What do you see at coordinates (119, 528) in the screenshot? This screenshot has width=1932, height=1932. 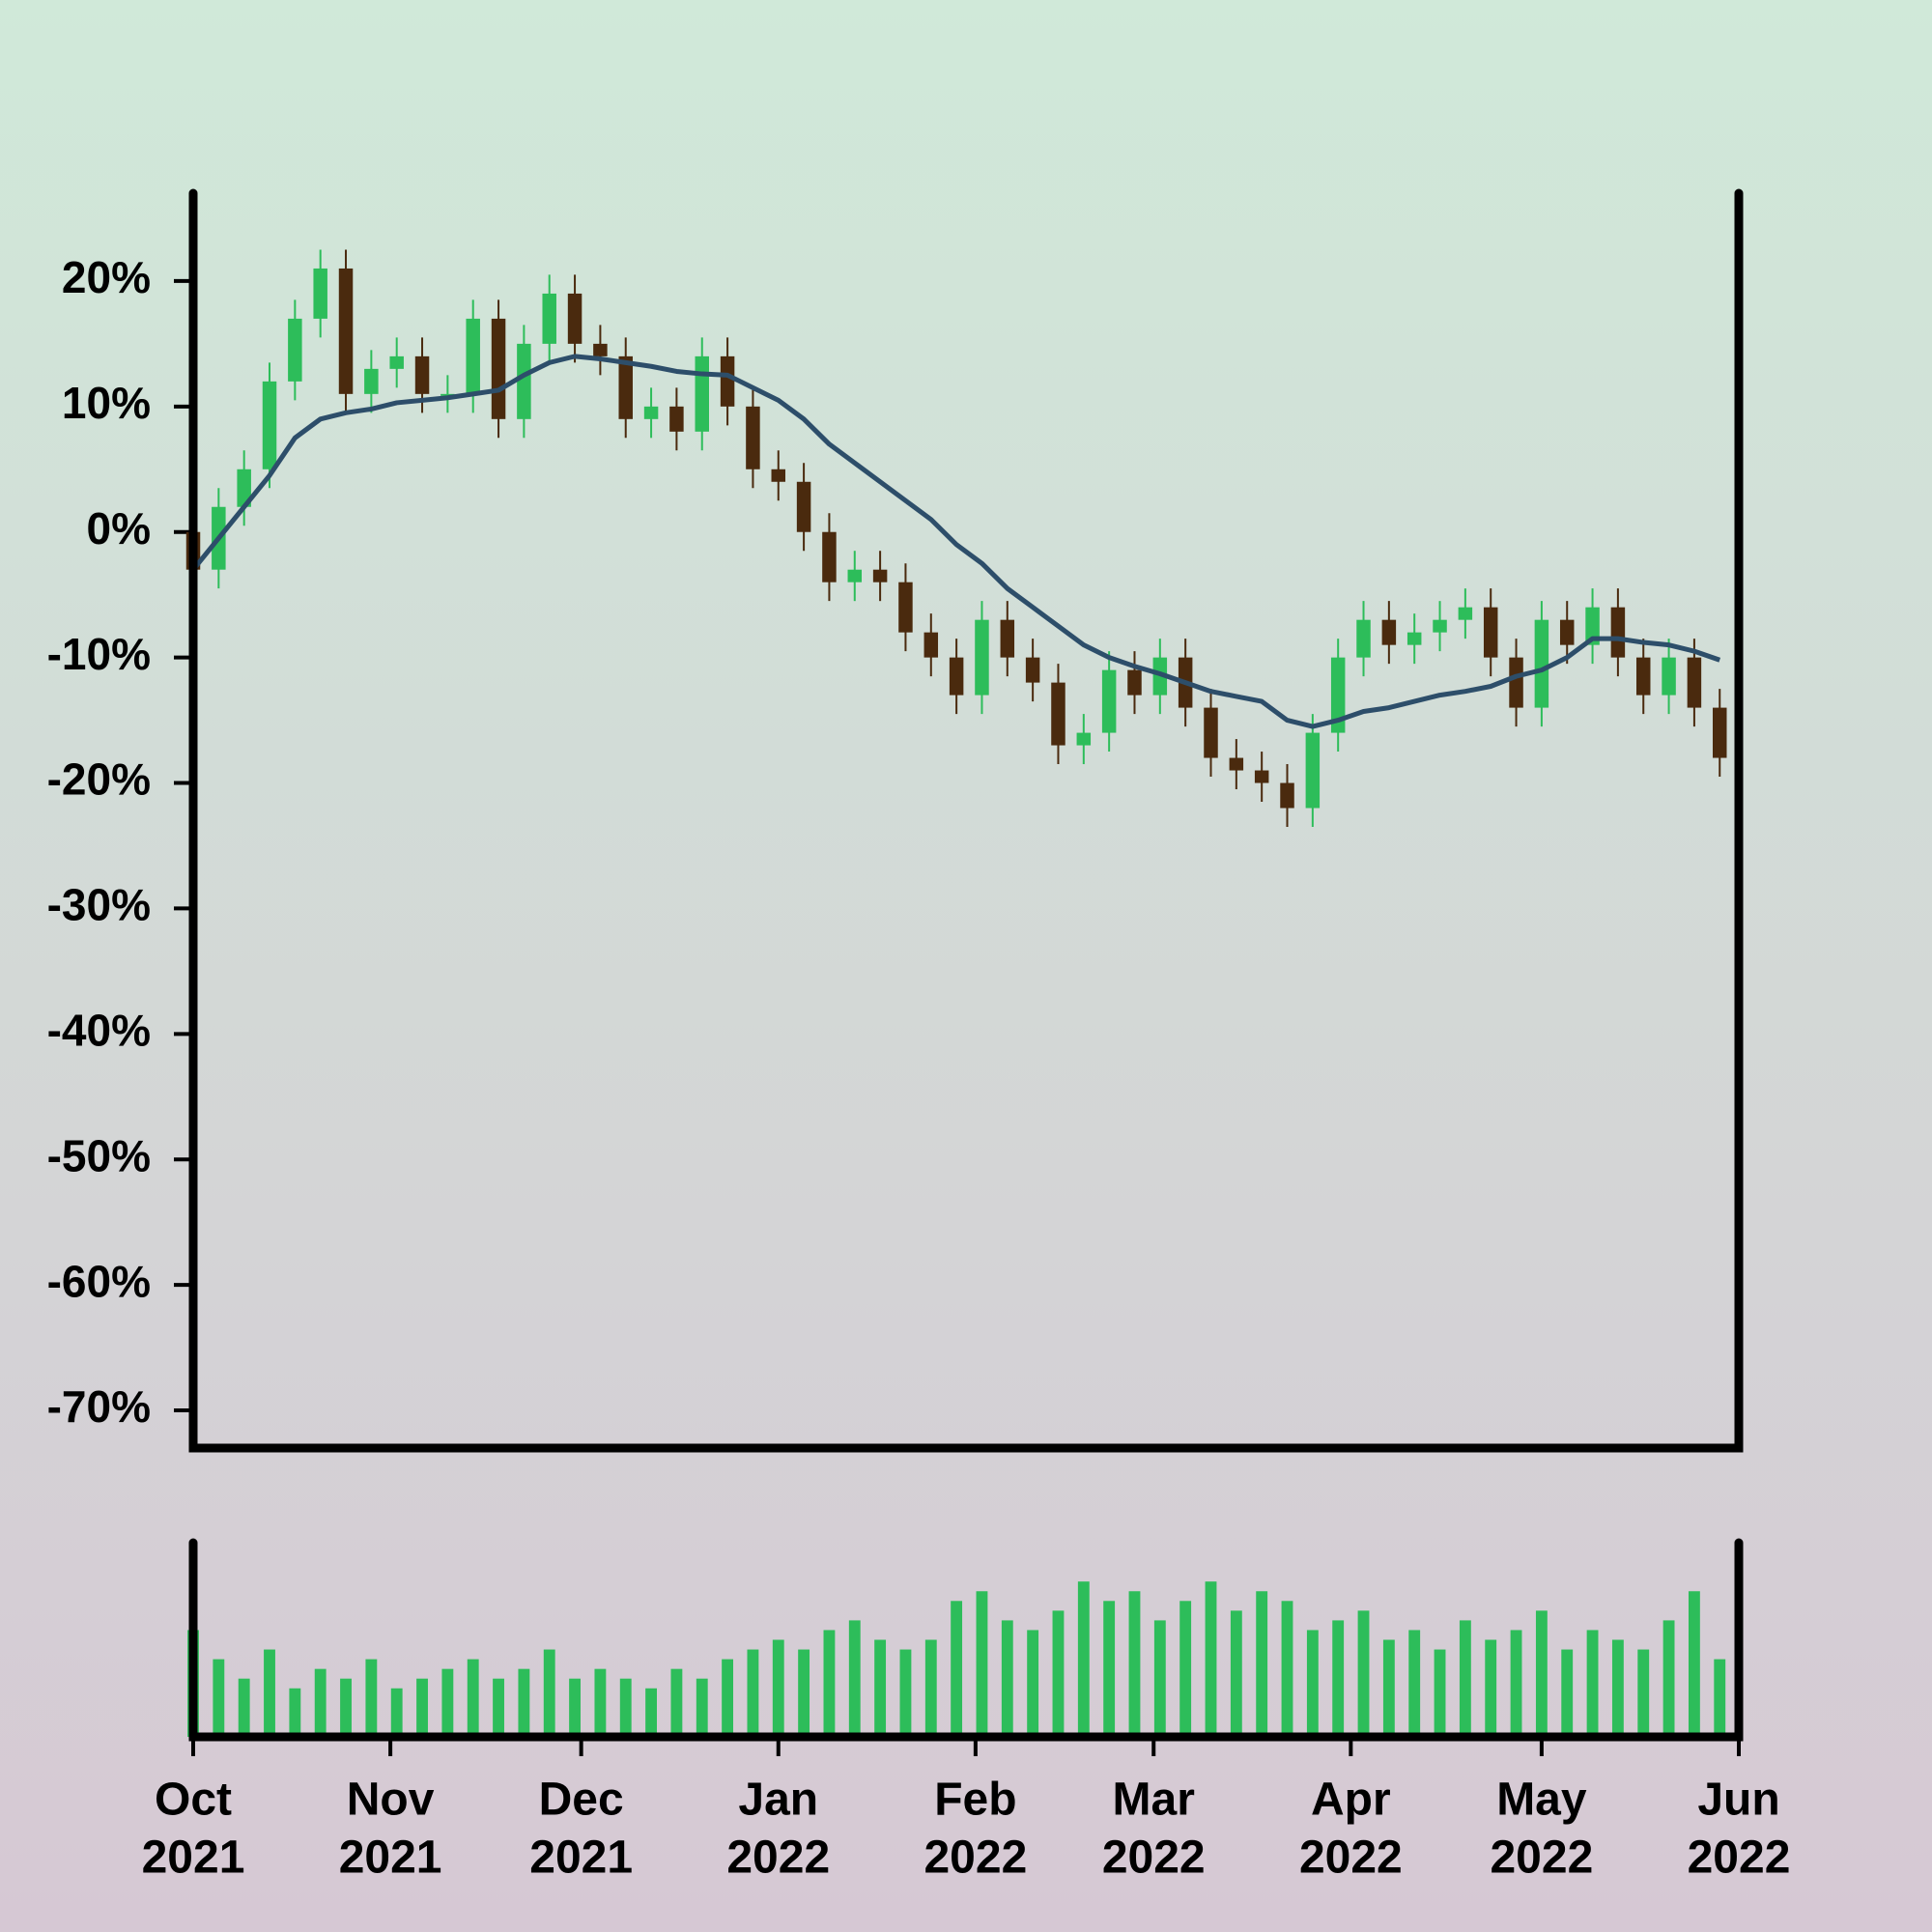 I see `y-tick-label: 0%` at bounding box center [119, 528].